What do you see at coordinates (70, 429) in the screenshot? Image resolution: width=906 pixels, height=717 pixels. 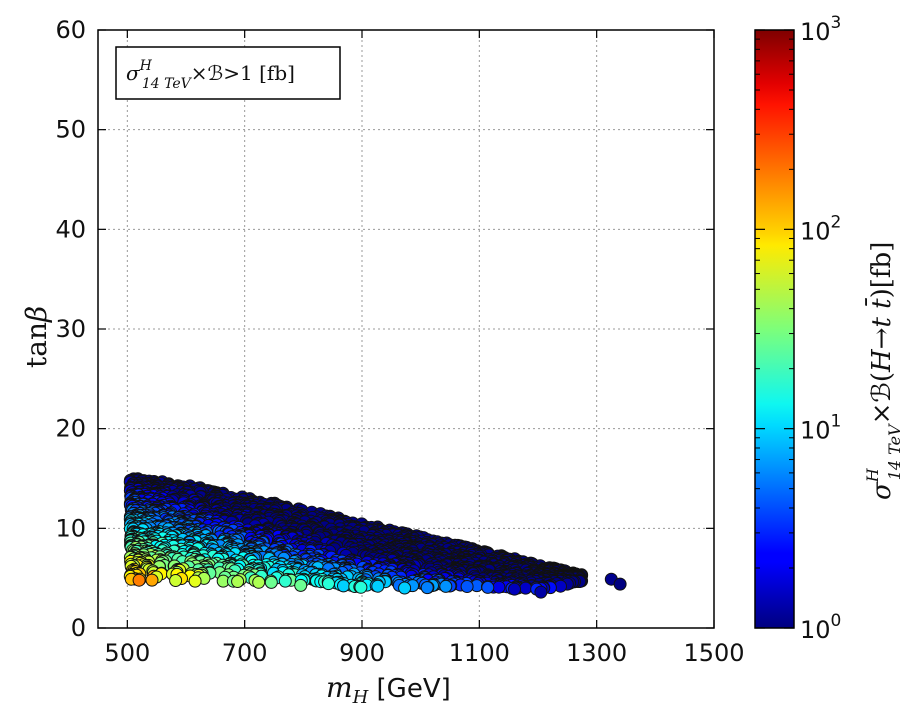 I see `y-tick-label: 20` at bounding box center [70, 429].